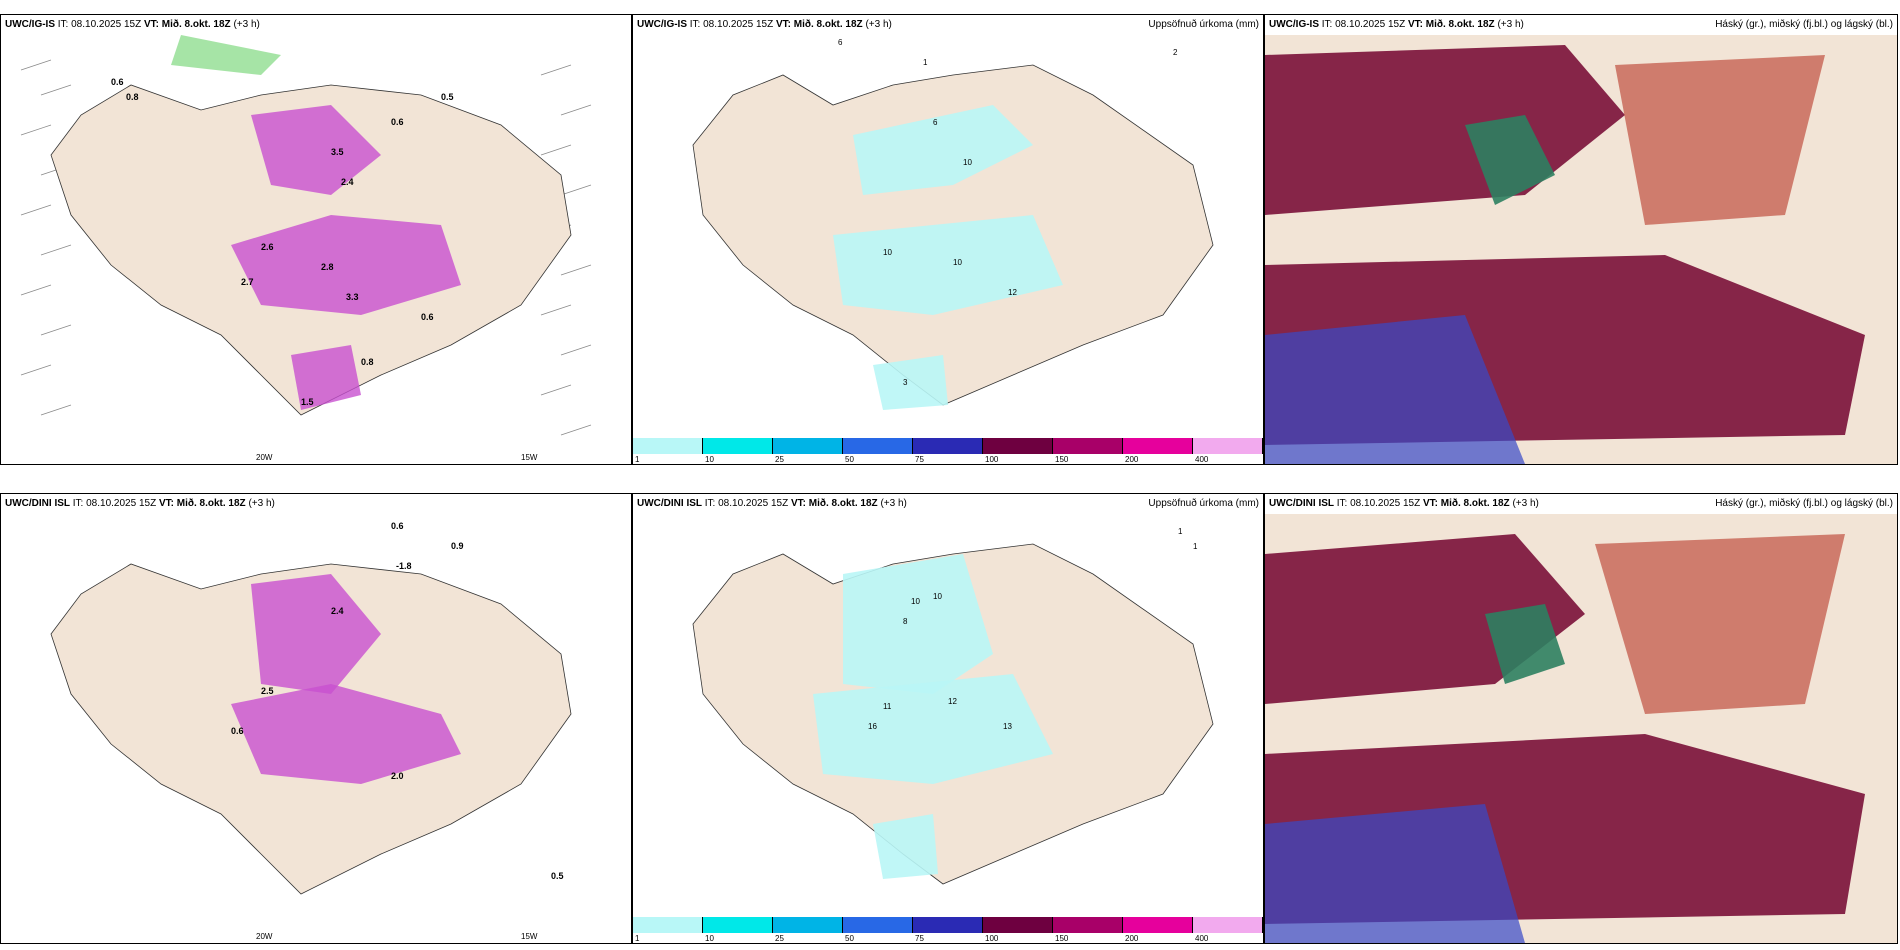 This screenshot has width=1900, height=950. What do you see at coordinates (397, 701) in the screenshot?
I see `temp-labels: 0.6 0.9 -1.8 2.4 2.5 0.6 2.0 0.5` at bounding box center [397, 701].